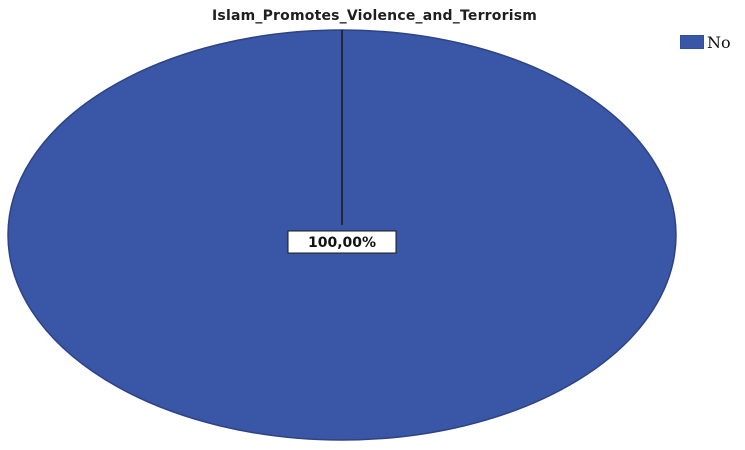 Image resolution: width=745 pixels, height=450 pixels. What do you see at coordinates (375, 16) in the screenshot?
I see `chart-title: Islam_Promotes_Violence_and_Terrorism` at bounding box center [375, 16].